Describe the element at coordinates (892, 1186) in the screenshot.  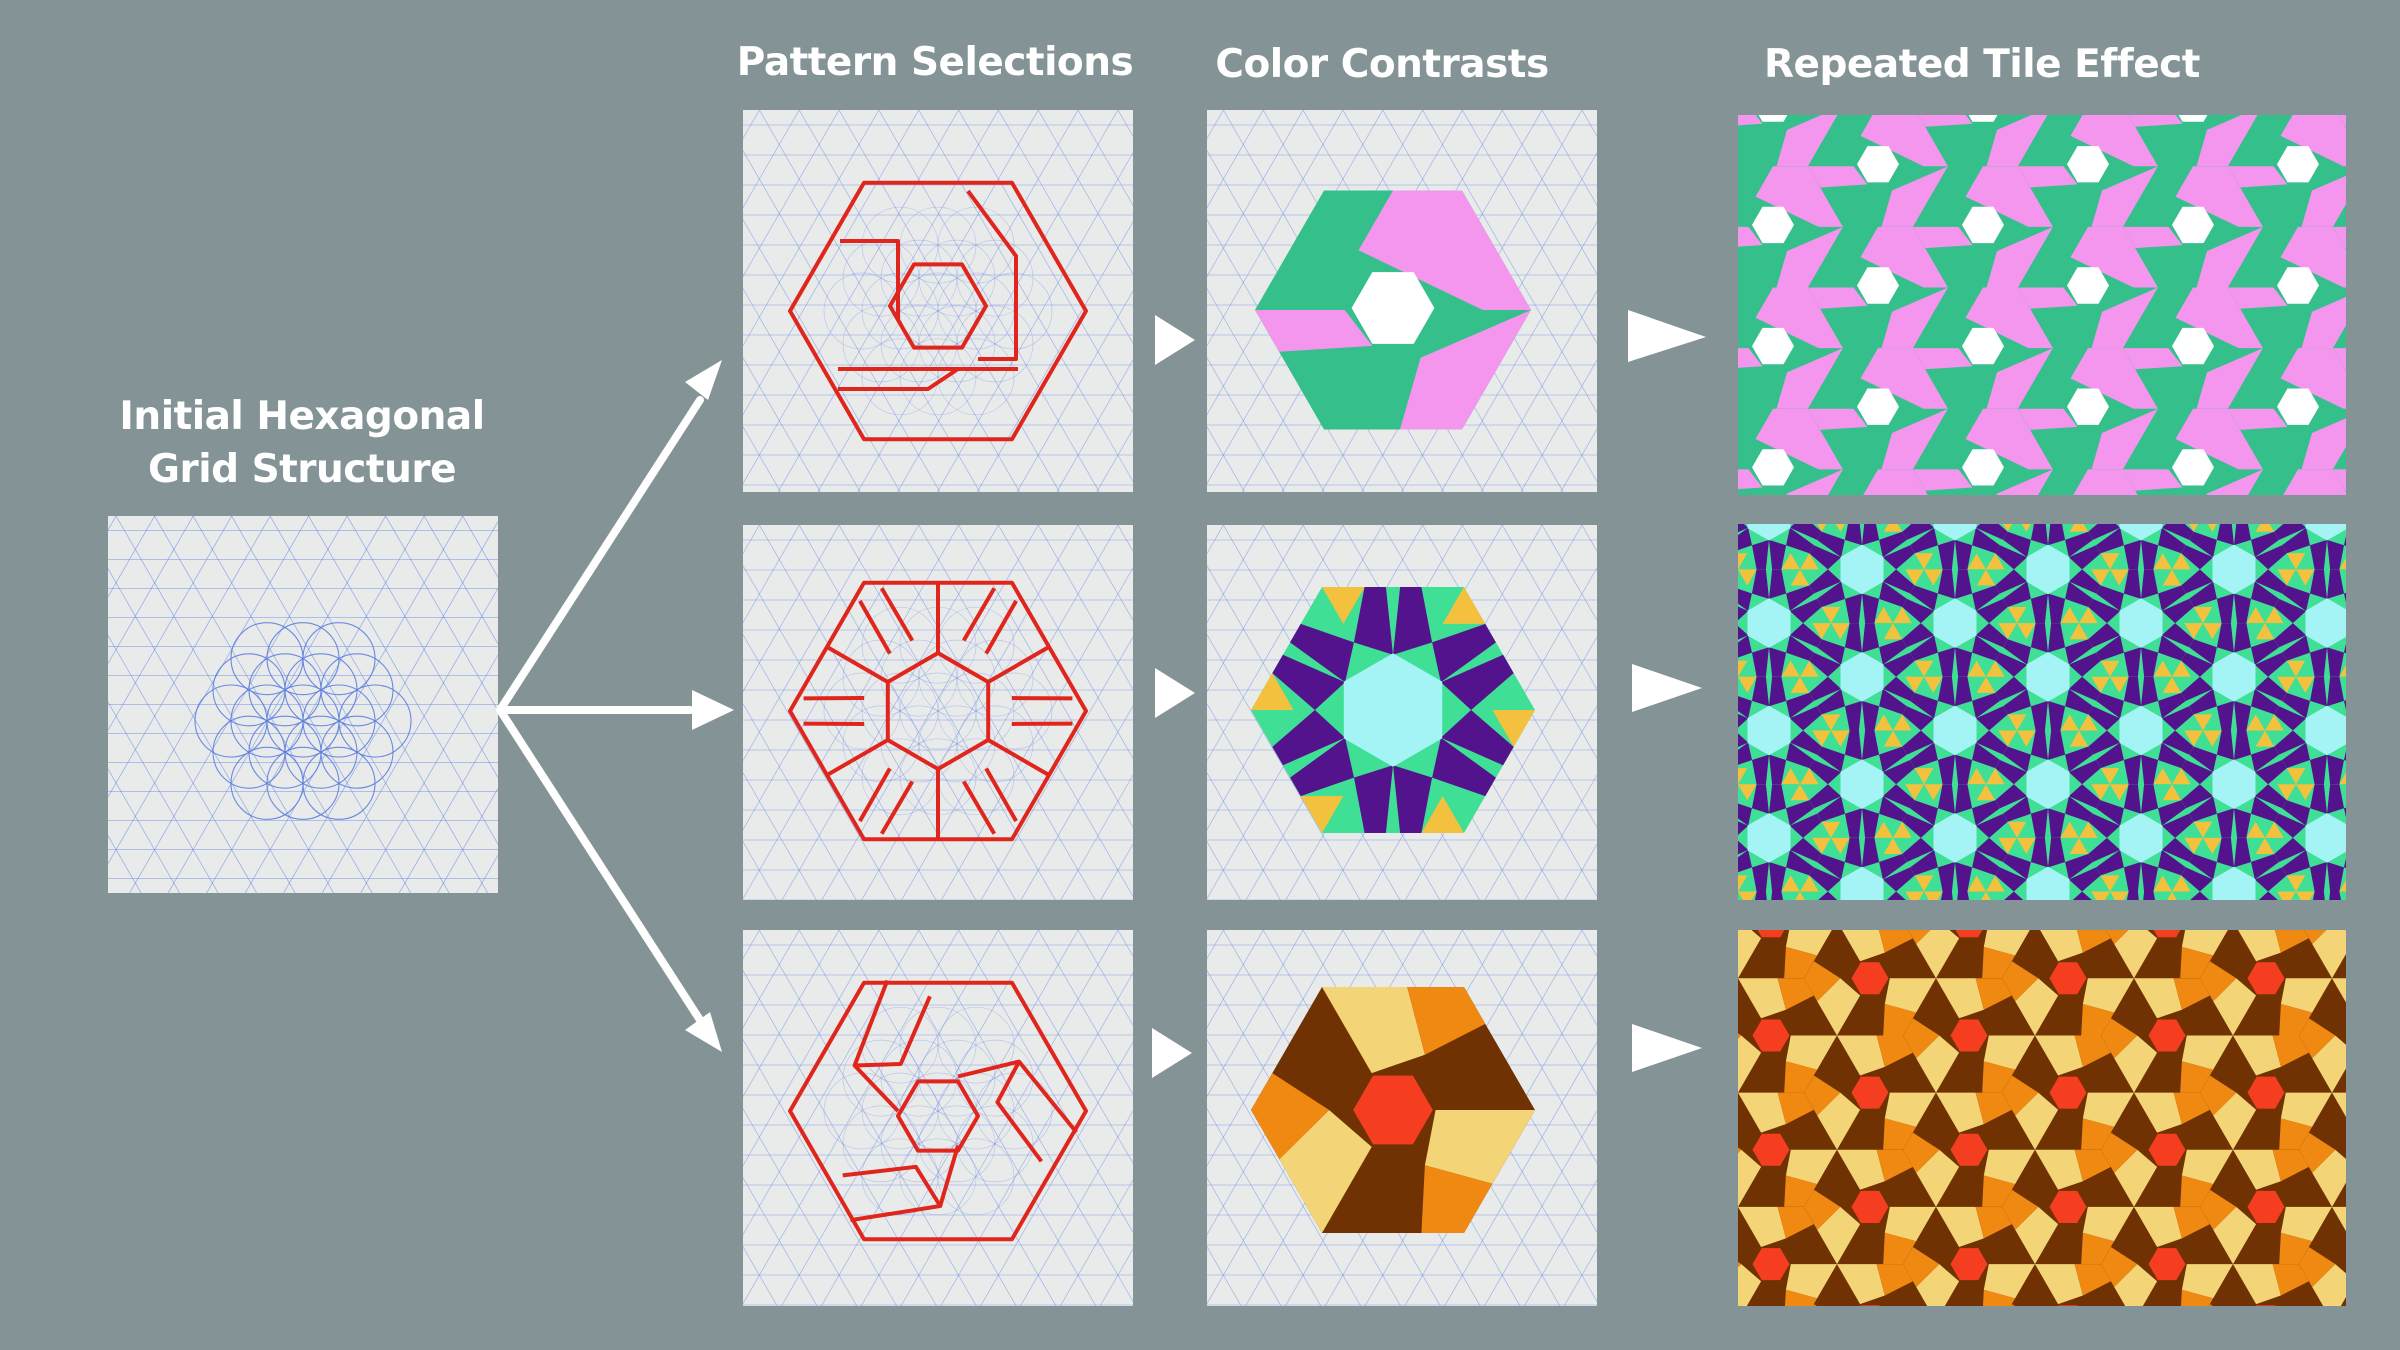
I see `pattern-spiral-arm` at that location.